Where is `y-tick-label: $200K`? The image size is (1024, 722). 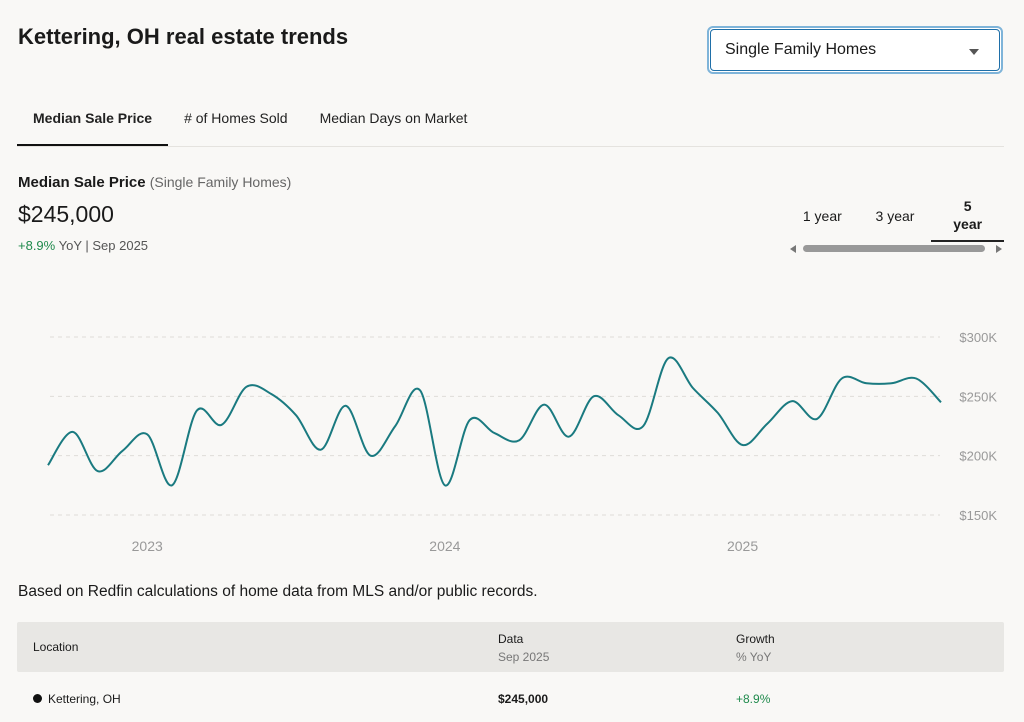 y-tick-label: $200K is located at coordinates (978, 456).